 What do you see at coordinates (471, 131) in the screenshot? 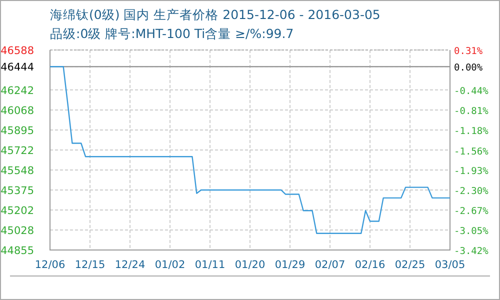
I see `y2-tick-label: -1.18%` at bounding box center [471, 131].